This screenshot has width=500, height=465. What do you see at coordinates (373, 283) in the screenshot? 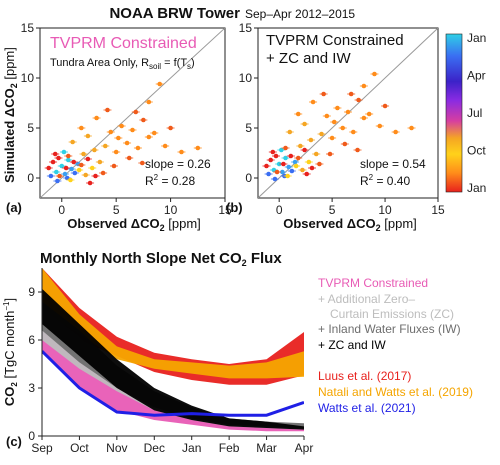
I see `legend-entry: TVPRM Constrained` at bounding box center [373, 283].